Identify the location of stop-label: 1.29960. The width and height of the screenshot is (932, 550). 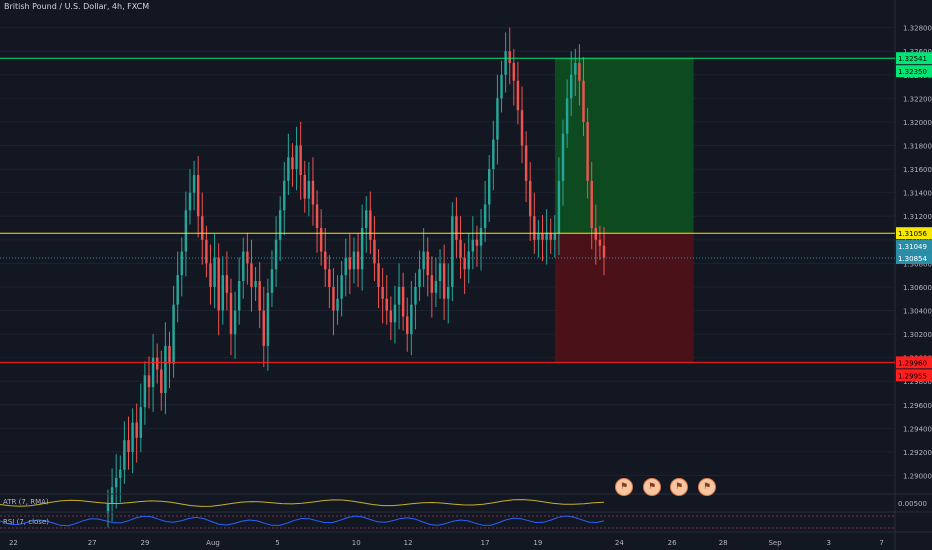
(912, 363).